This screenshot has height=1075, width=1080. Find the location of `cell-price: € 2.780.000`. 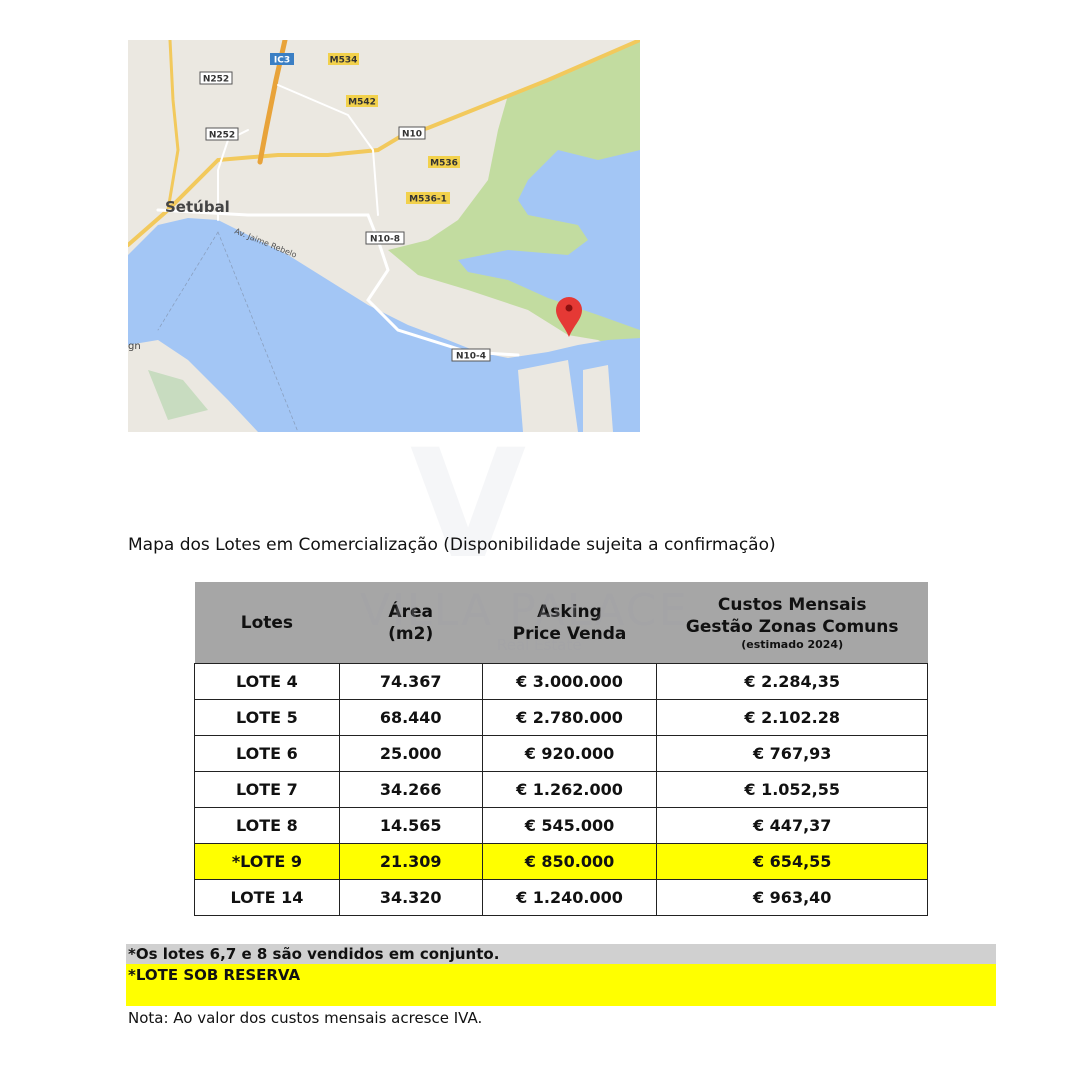

cell-price: € 2.780.000 is located at coordinates (569, 717).